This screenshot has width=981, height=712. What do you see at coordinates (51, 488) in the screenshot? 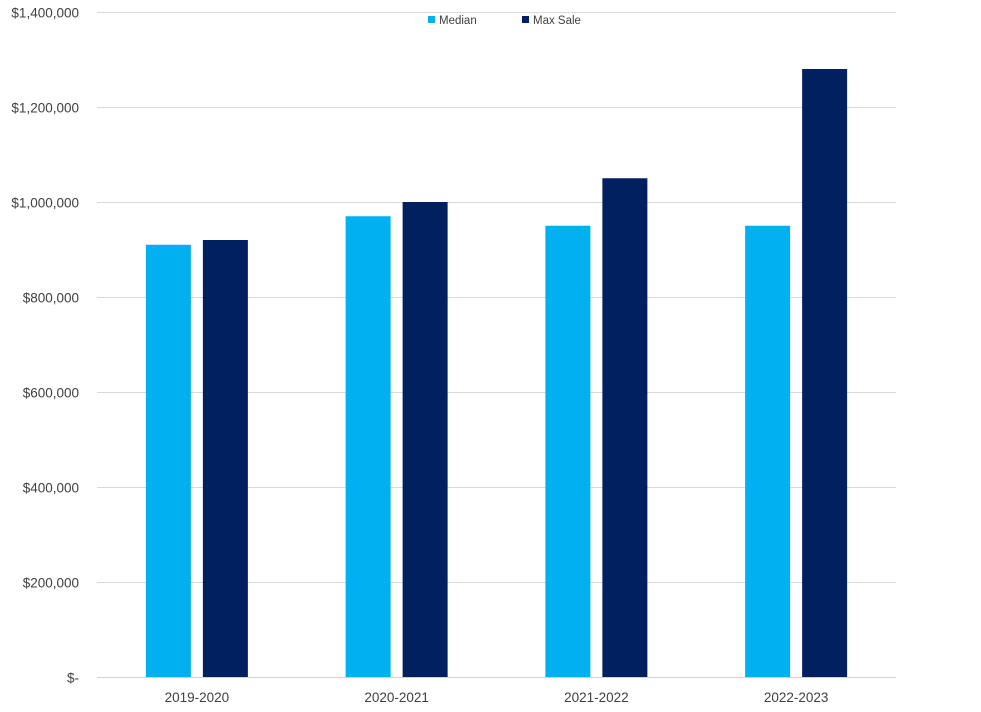
I see `y-tick-label: $400,000` at bounding box center [51, 488].